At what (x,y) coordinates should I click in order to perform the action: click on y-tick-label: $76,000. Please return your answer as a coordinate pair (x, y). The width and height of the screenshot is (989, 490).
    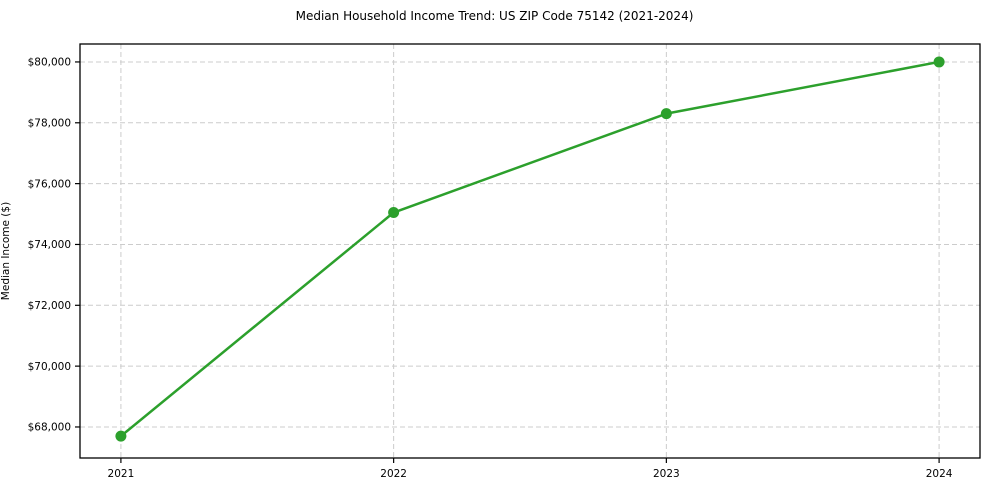
    Looking at the image, I should click on (49, 184).